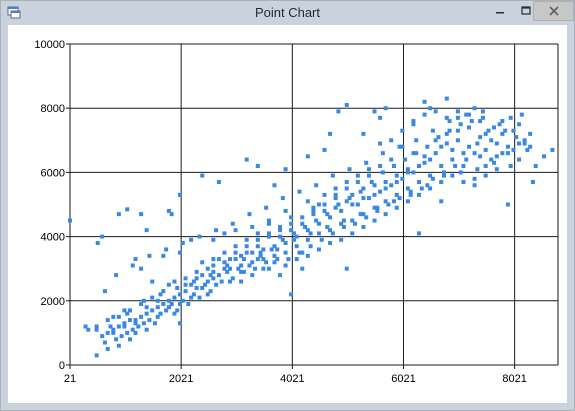  I want to click on x-tick-label: 6021, so click(403, 379).